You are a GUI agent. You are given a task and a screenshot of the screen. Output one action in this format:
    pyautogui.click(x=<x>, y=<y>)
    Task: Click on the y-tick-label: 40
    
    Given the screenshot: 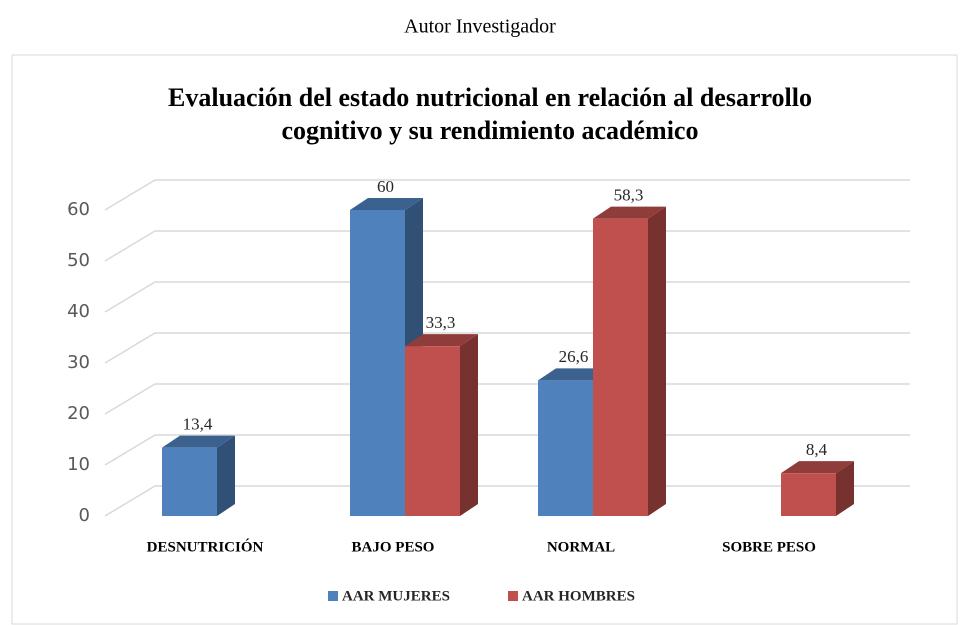 What is the action you would take?
    pyautogui.click(x=78, y=311)
    